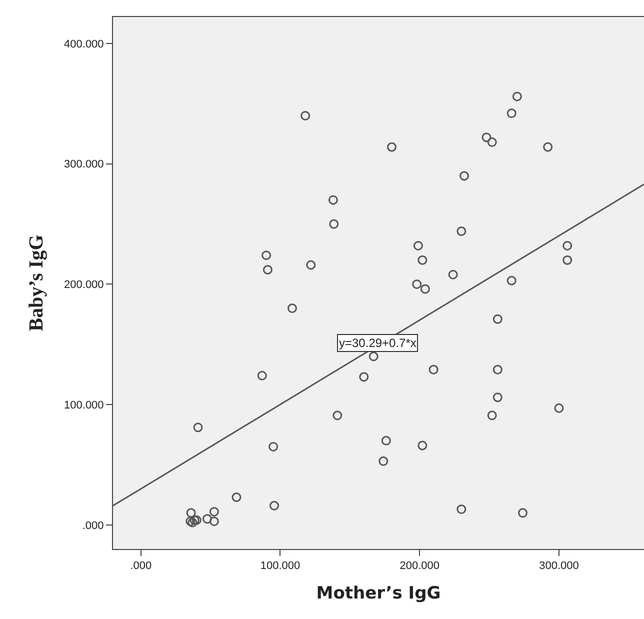 The image size is (644, 619). What do you see at coordinates (559, 566) in the screenshot?
I see `x-tick-label: 300.000` at bounding box center [559, 566].